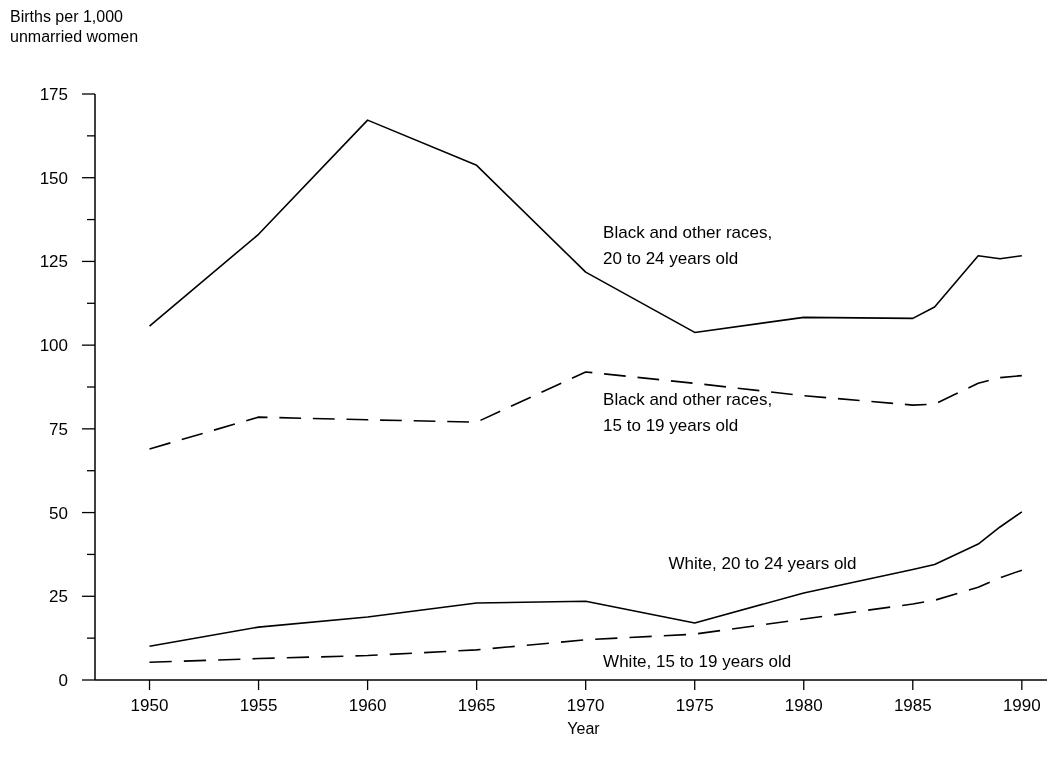 This screenshot has height=774, width=1055. What do you see at coordinates (585, 705) in the screenshot?
I see `x-tick-label: 1970` at bounding box center [585, 705].